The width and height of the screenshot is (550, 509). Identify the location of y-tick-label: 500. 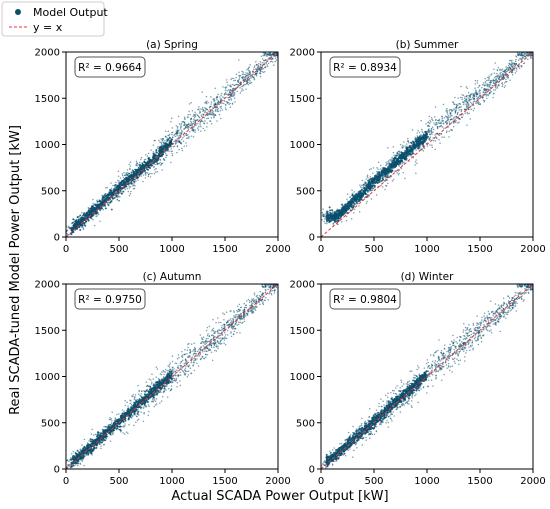
(50, 191).